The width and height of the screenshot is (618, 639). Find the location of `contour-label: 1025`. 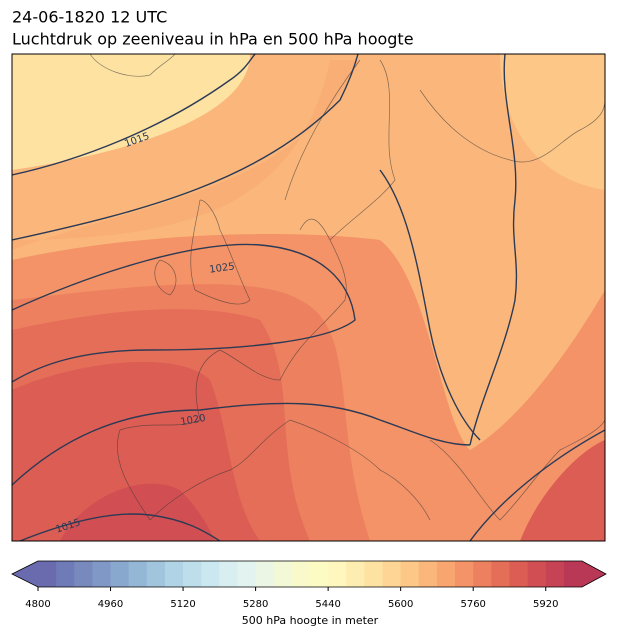

contour-label: 1025 is located at coordinates (222, 268).